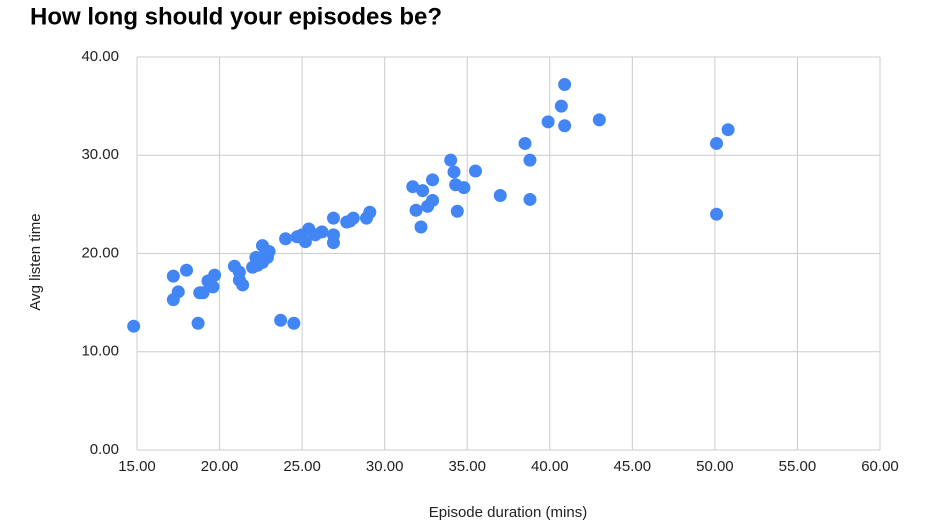 The height and width of the screenshot is (532, 932). I want to click on x-tick-label: 60.00, so click(880, 466).